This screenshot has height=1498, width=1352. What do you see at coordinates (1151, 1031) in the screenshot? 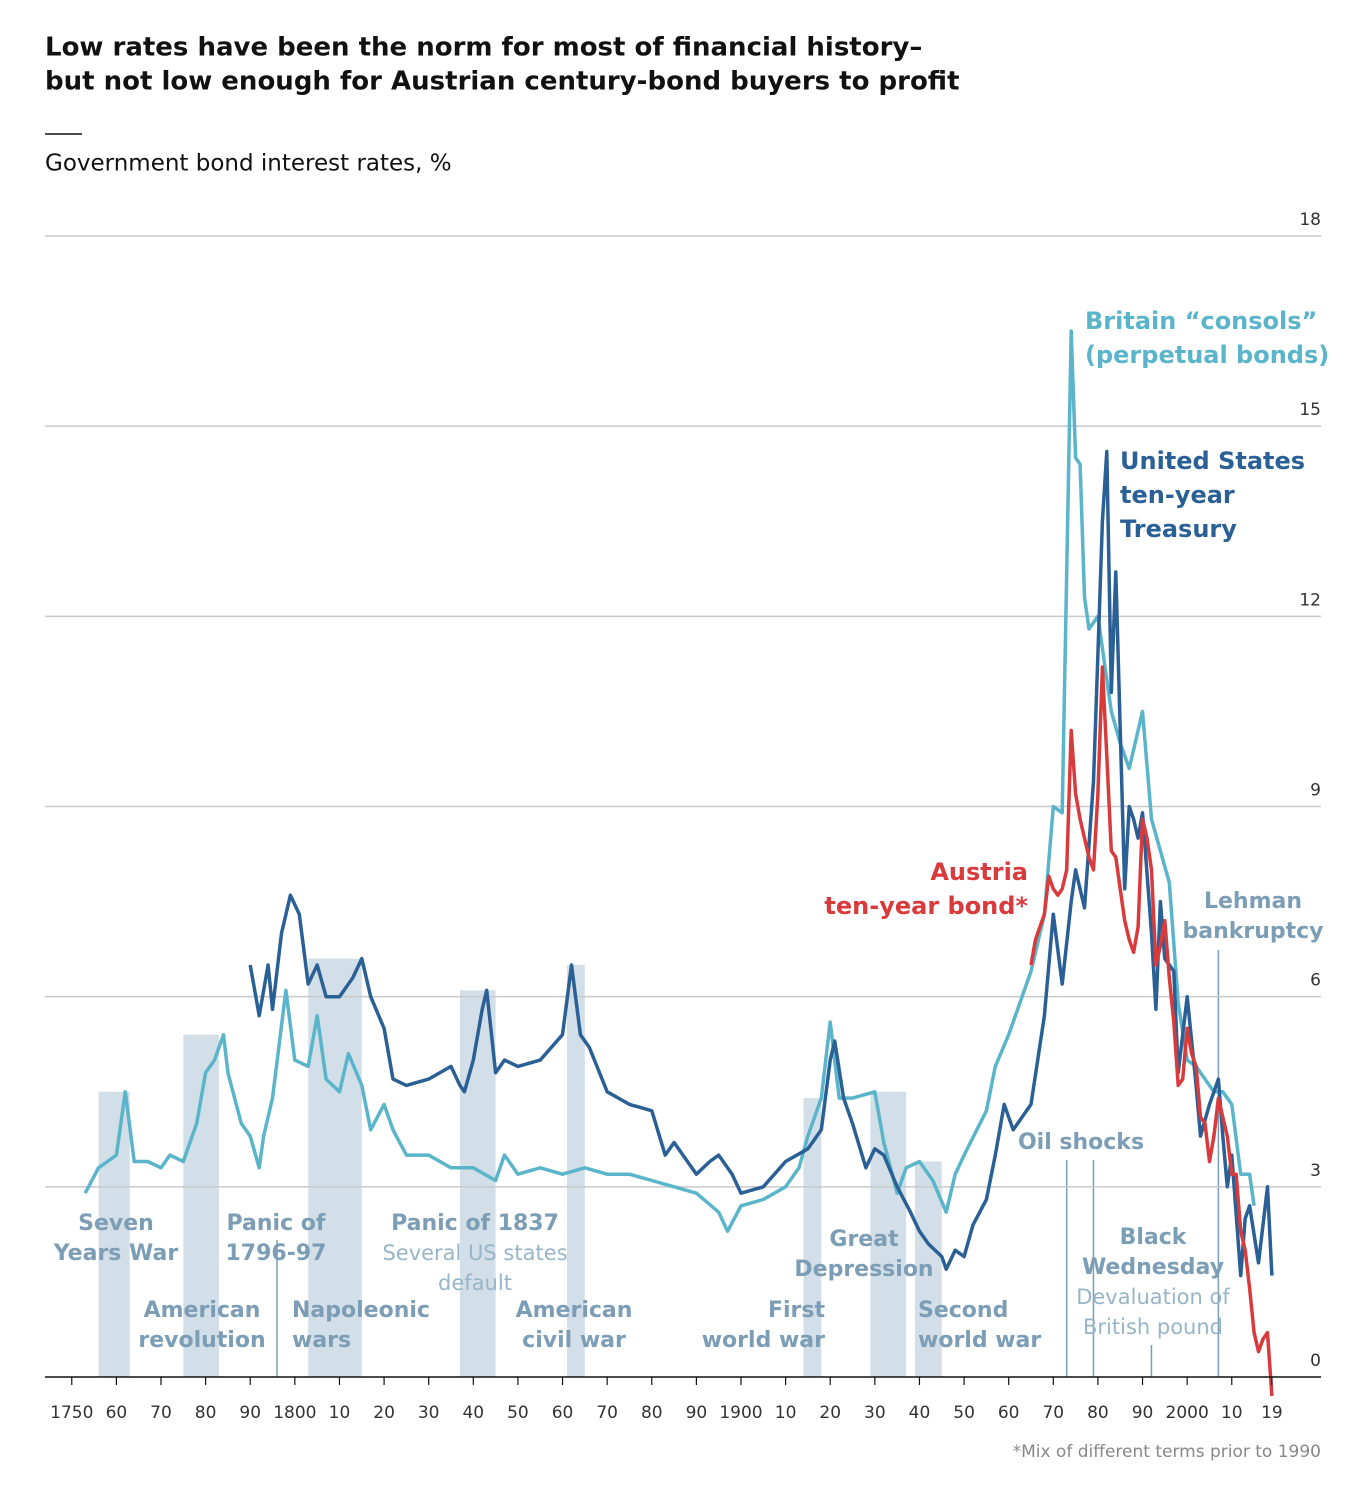
I see `series-line` at bounding box center [1151, 1031].